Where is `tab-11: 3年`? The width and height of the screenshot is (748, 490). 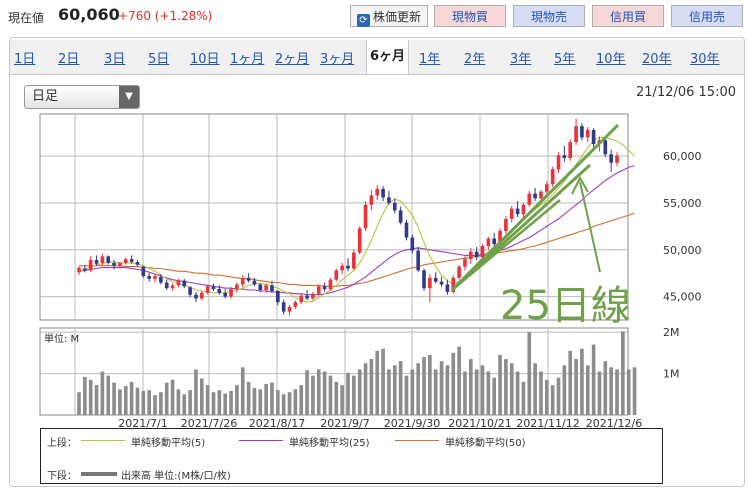
tab-11: 3年 is located at coordinates (521, 59).